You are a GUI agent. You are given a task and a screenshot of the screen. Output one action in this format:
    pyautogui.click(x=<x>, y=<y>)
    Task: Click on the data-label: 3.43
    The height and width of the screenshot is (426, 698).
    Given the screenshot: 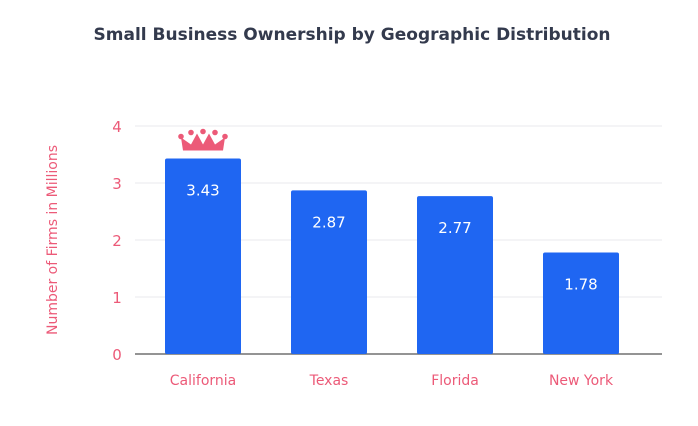 What is the action you would take?
    pyautogui.click(x=202, y=190)
    